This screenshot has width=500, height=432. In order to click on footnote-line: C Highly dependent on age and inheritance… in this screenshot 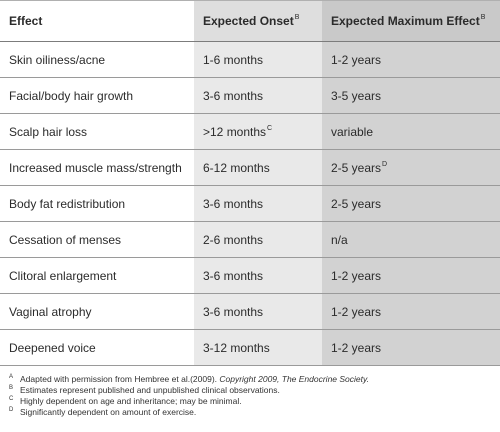, I will do `click(251, 401)`.